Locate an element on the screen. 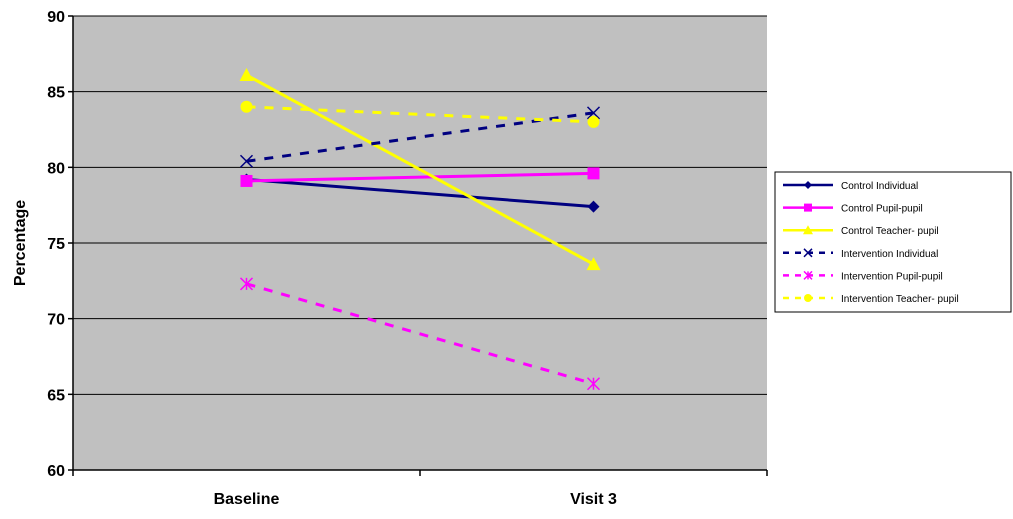 This screenshot has width=1013, height=519. legend-entry-label: Control Pupil-pupil is located at coordinates (882, 209).